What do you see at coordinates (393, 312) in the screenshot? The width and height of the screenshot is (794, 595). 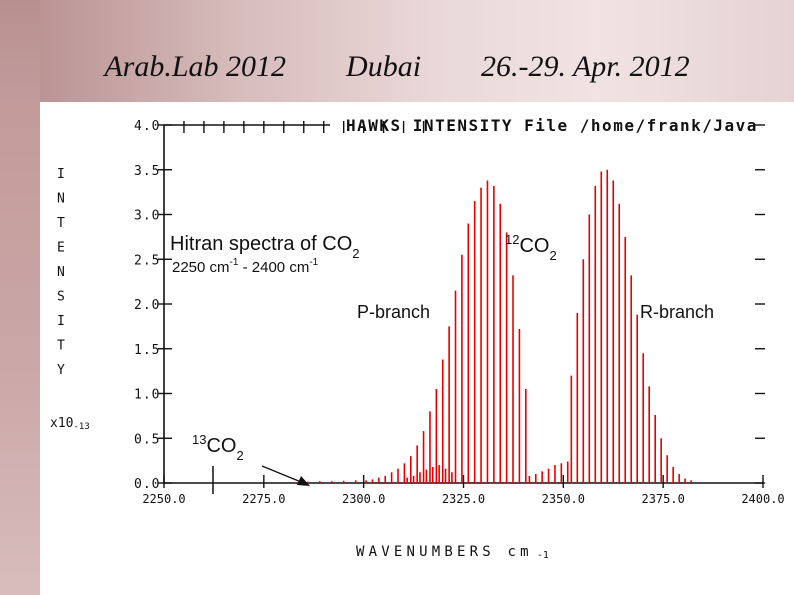 I see `p-branch-label: P-branch` at bounding box center [393, 312].